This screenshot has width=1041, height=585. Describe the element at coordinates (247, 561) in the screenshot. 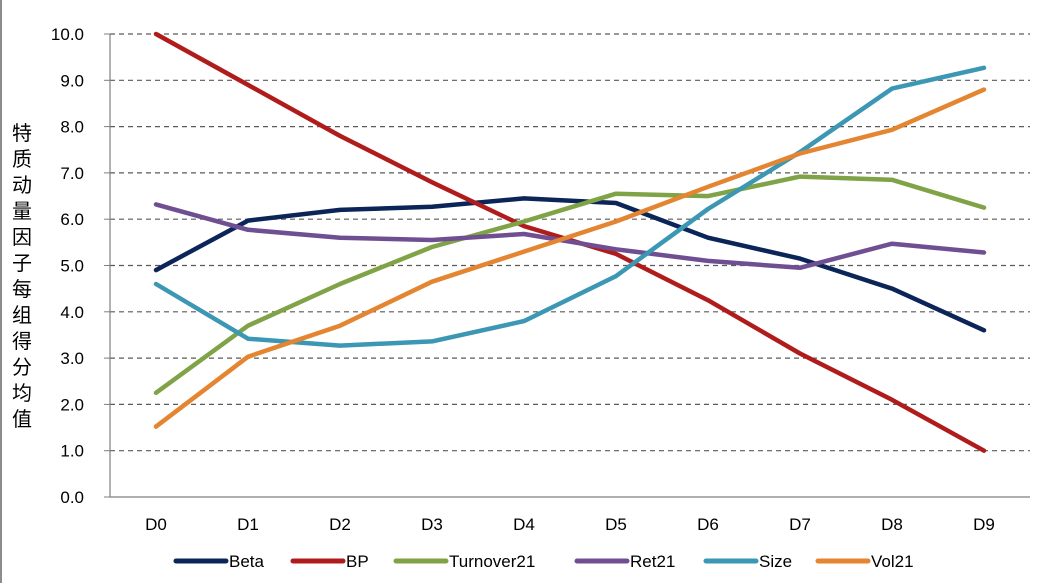

I see `legend-label-beta: Beta` at that location.